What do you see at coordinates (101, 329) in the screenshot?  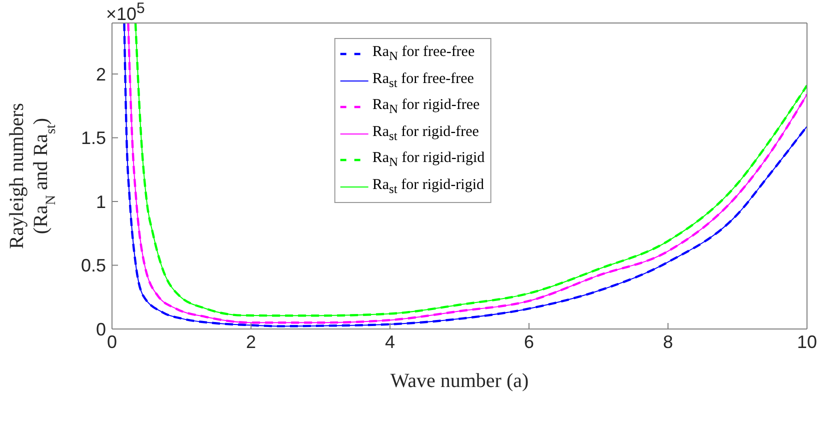 I see `y-tick-label: 0` at bounding box center [101, 329].